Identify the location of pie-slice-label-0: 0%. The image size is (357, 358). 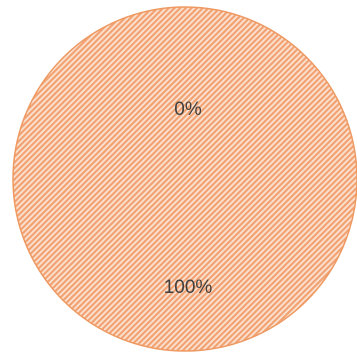
(188, 109).